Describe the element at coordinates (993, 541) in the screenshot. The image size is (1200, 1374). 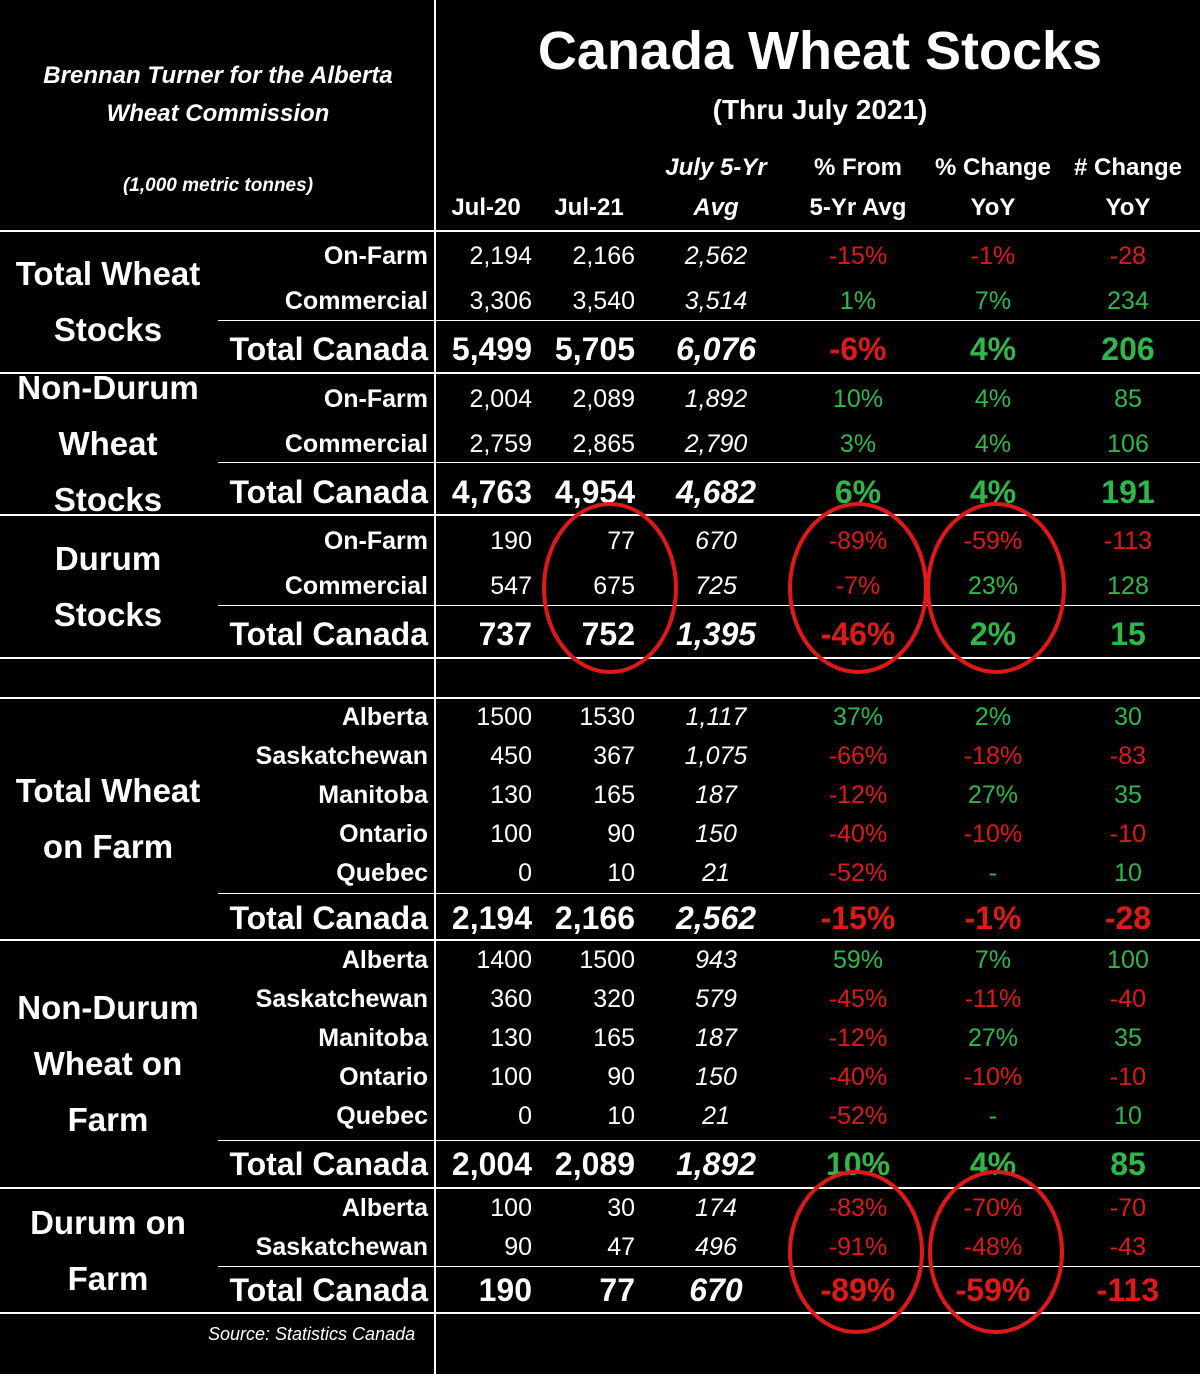
I see `cell-pct_yoy: -59%` at that location.